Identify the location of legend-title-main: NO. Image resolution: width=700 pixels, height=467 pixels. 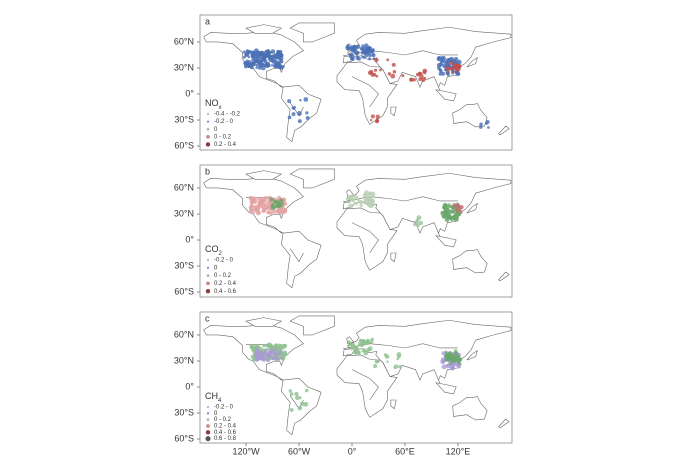
(212, 103).